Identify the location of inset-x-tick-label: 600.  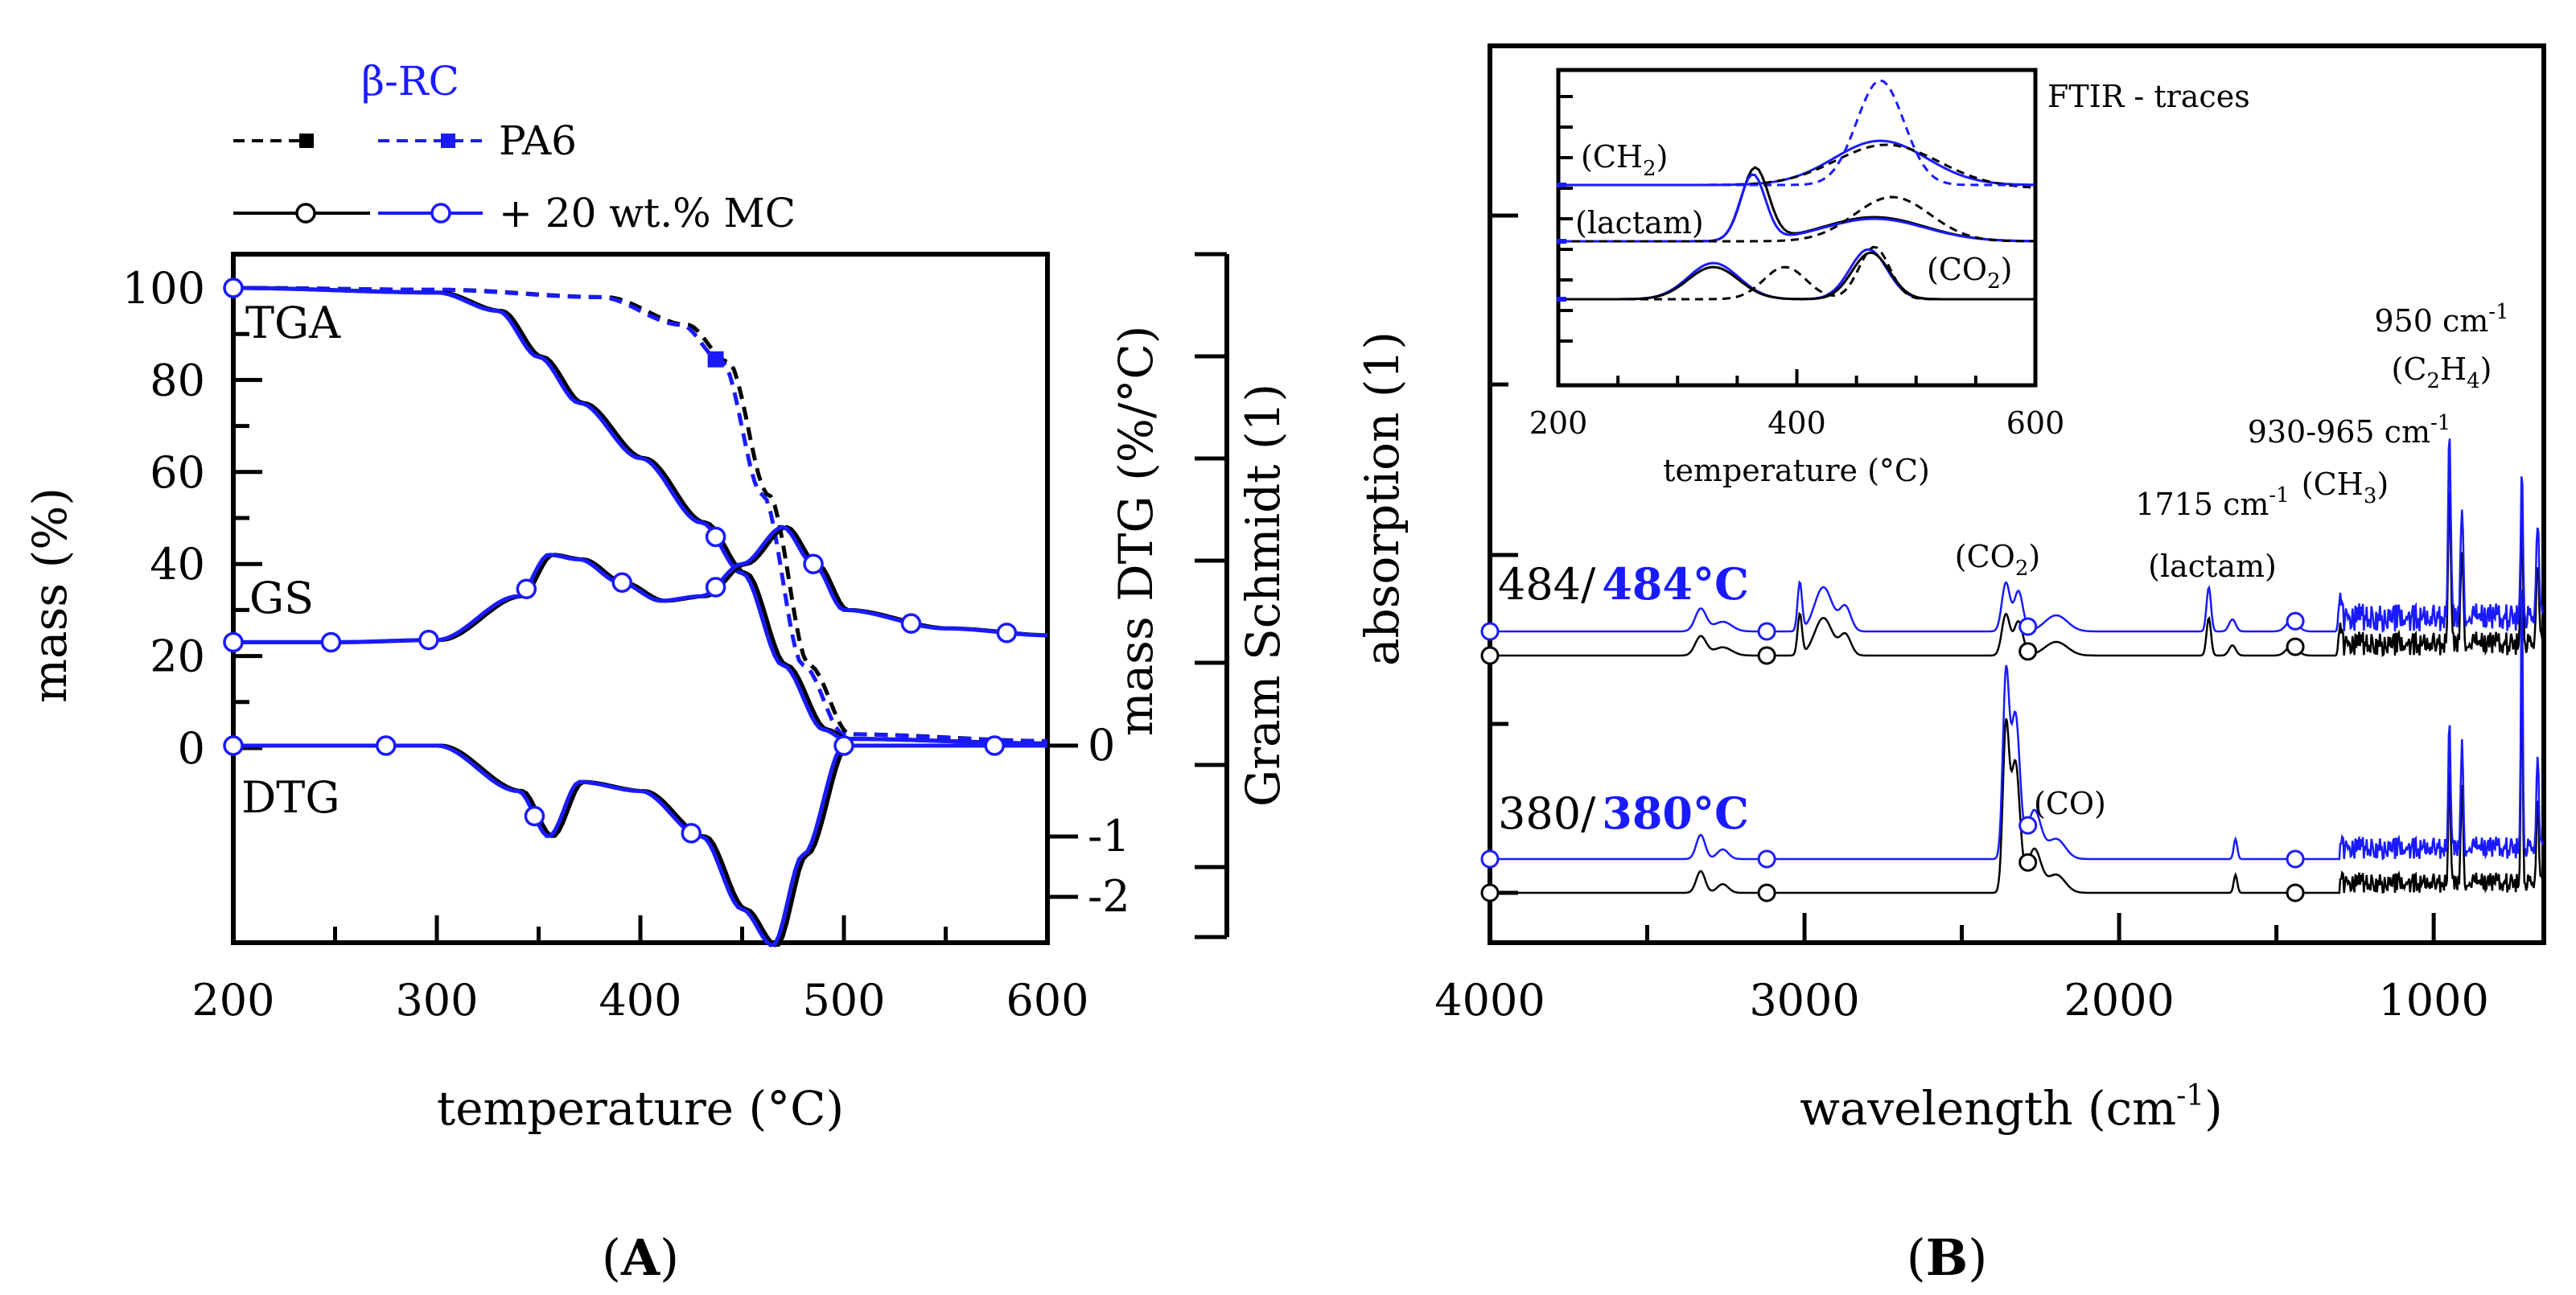
(2035, 423).